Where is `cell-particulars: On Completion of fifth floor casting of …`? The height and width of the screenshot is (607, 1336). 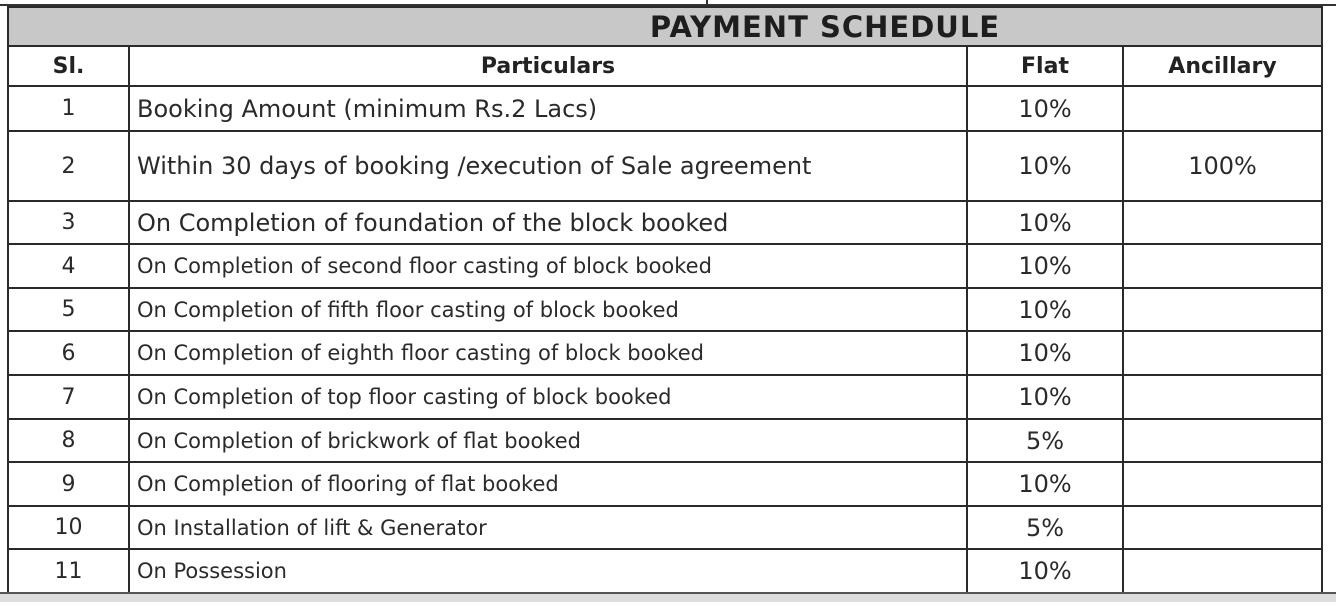 cell-particulars: On Completion of fifth floor casting of … is located at coordinates (548, 309).